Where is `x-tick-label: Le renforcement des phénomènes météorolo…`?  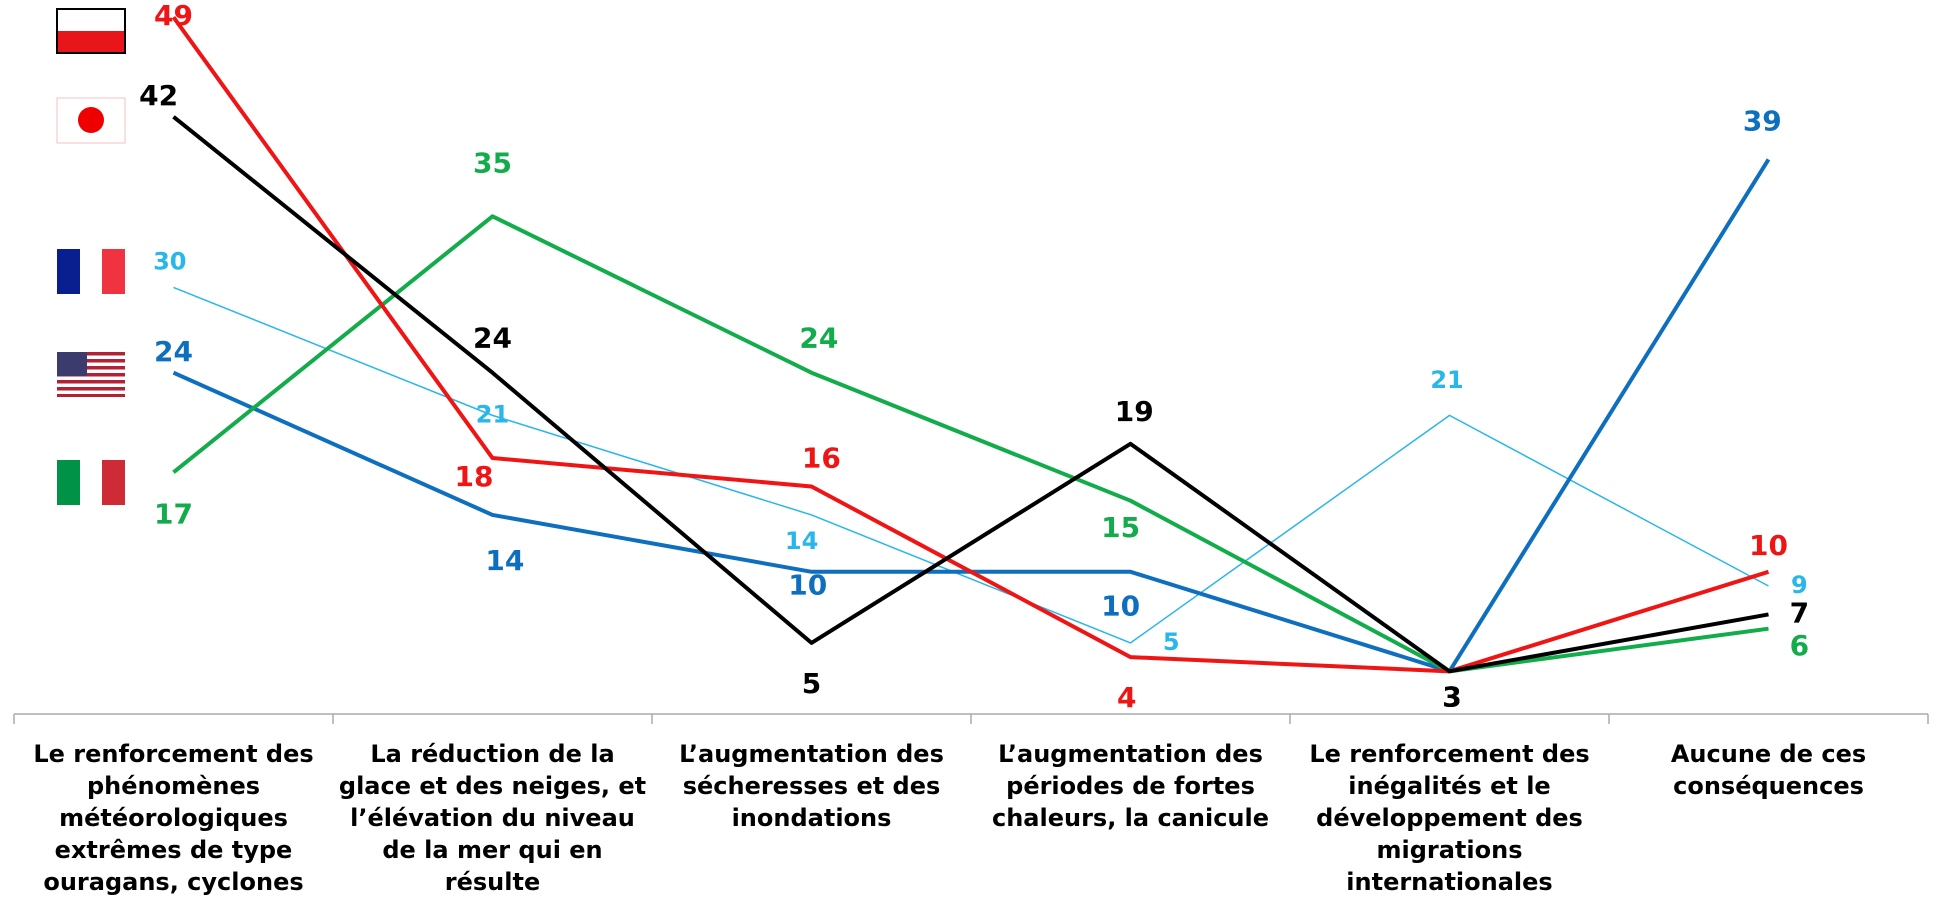
x-tick-label: Le renforcement des phénomènes météorolo… is located at coordinates (173, 818).